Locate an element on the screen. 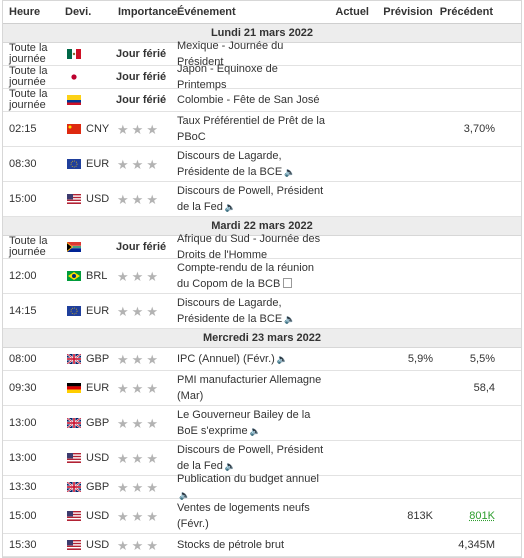 This screenshot has height=558, width=524. event-title: Ventes de logements neufs (Févr.) is located at coordinates (243, 516).